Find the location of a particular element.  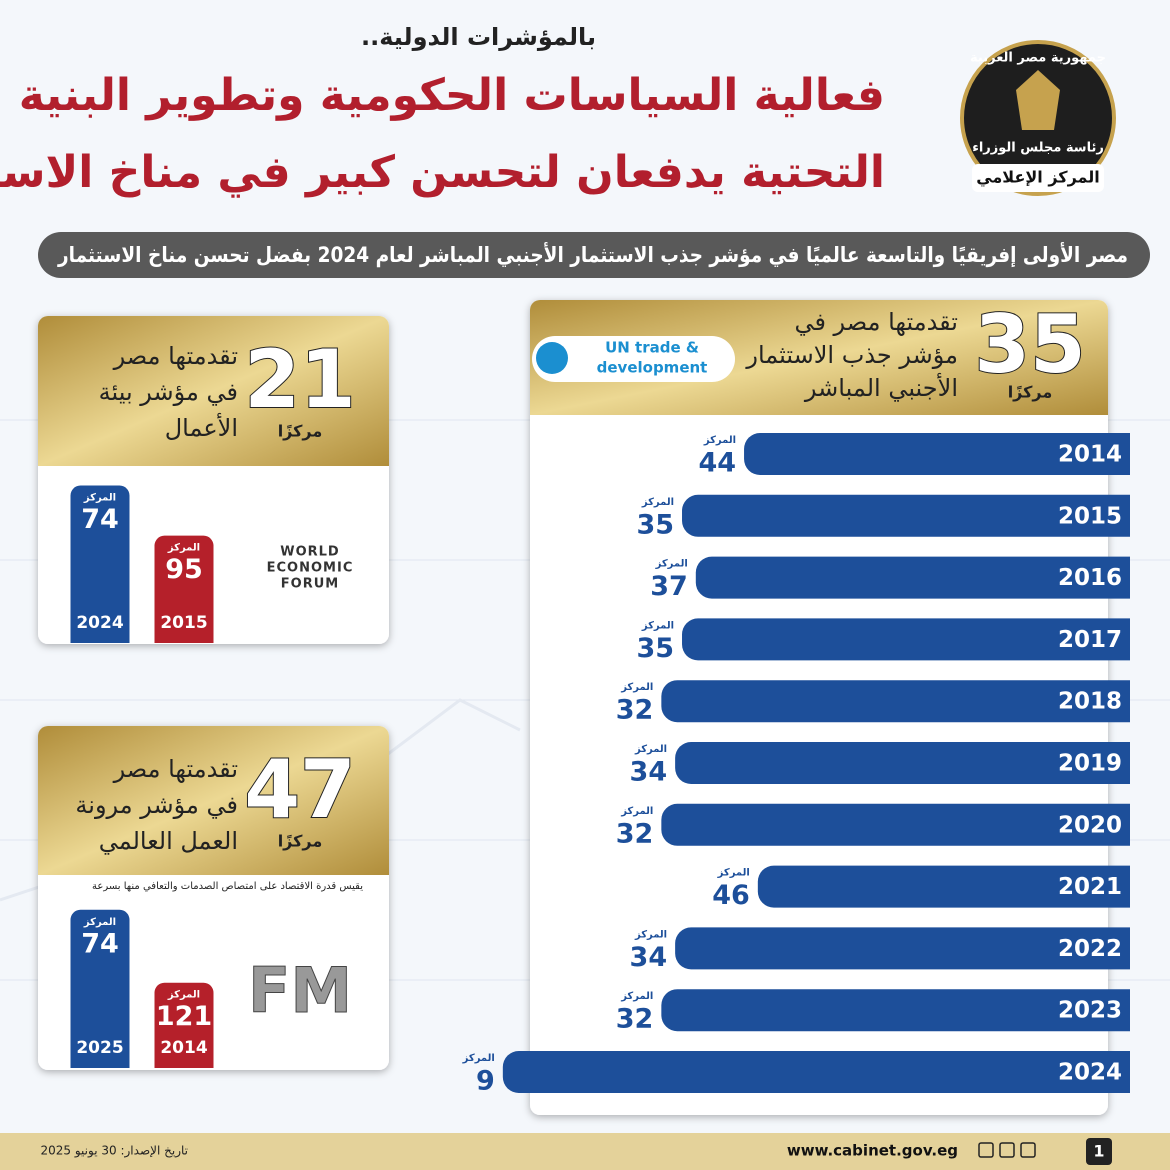

website: www.cabinet.gov.eg is located at coordinates (872, 1151).